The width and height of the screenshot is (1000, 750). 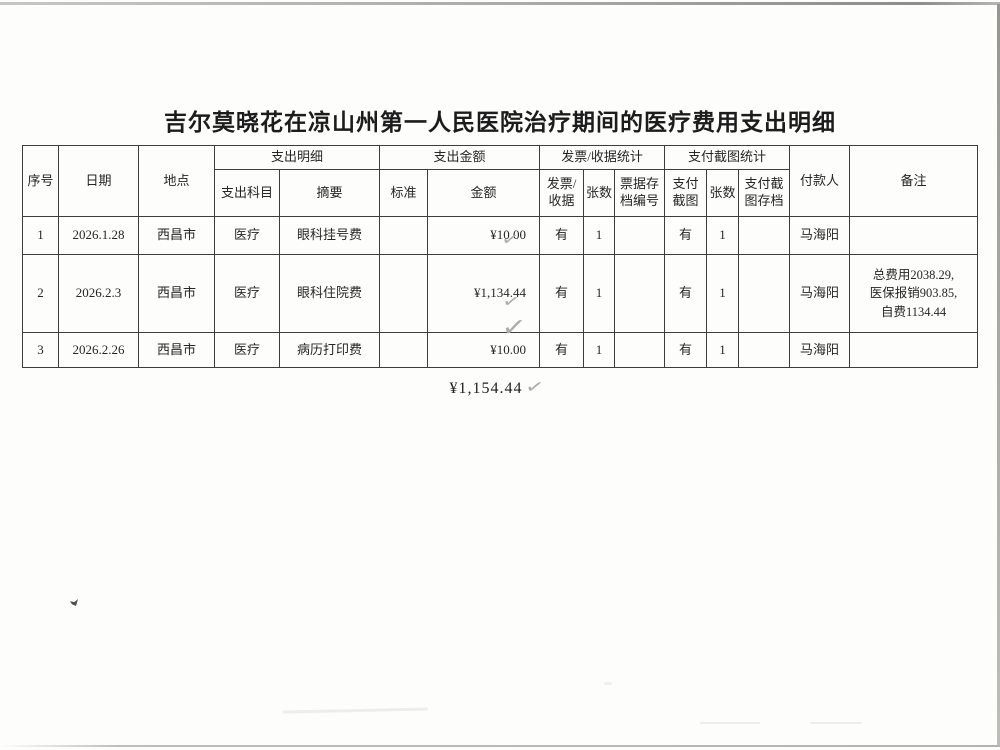 I want to click on col-header-standard: 标准, so click(x=404, y=193).